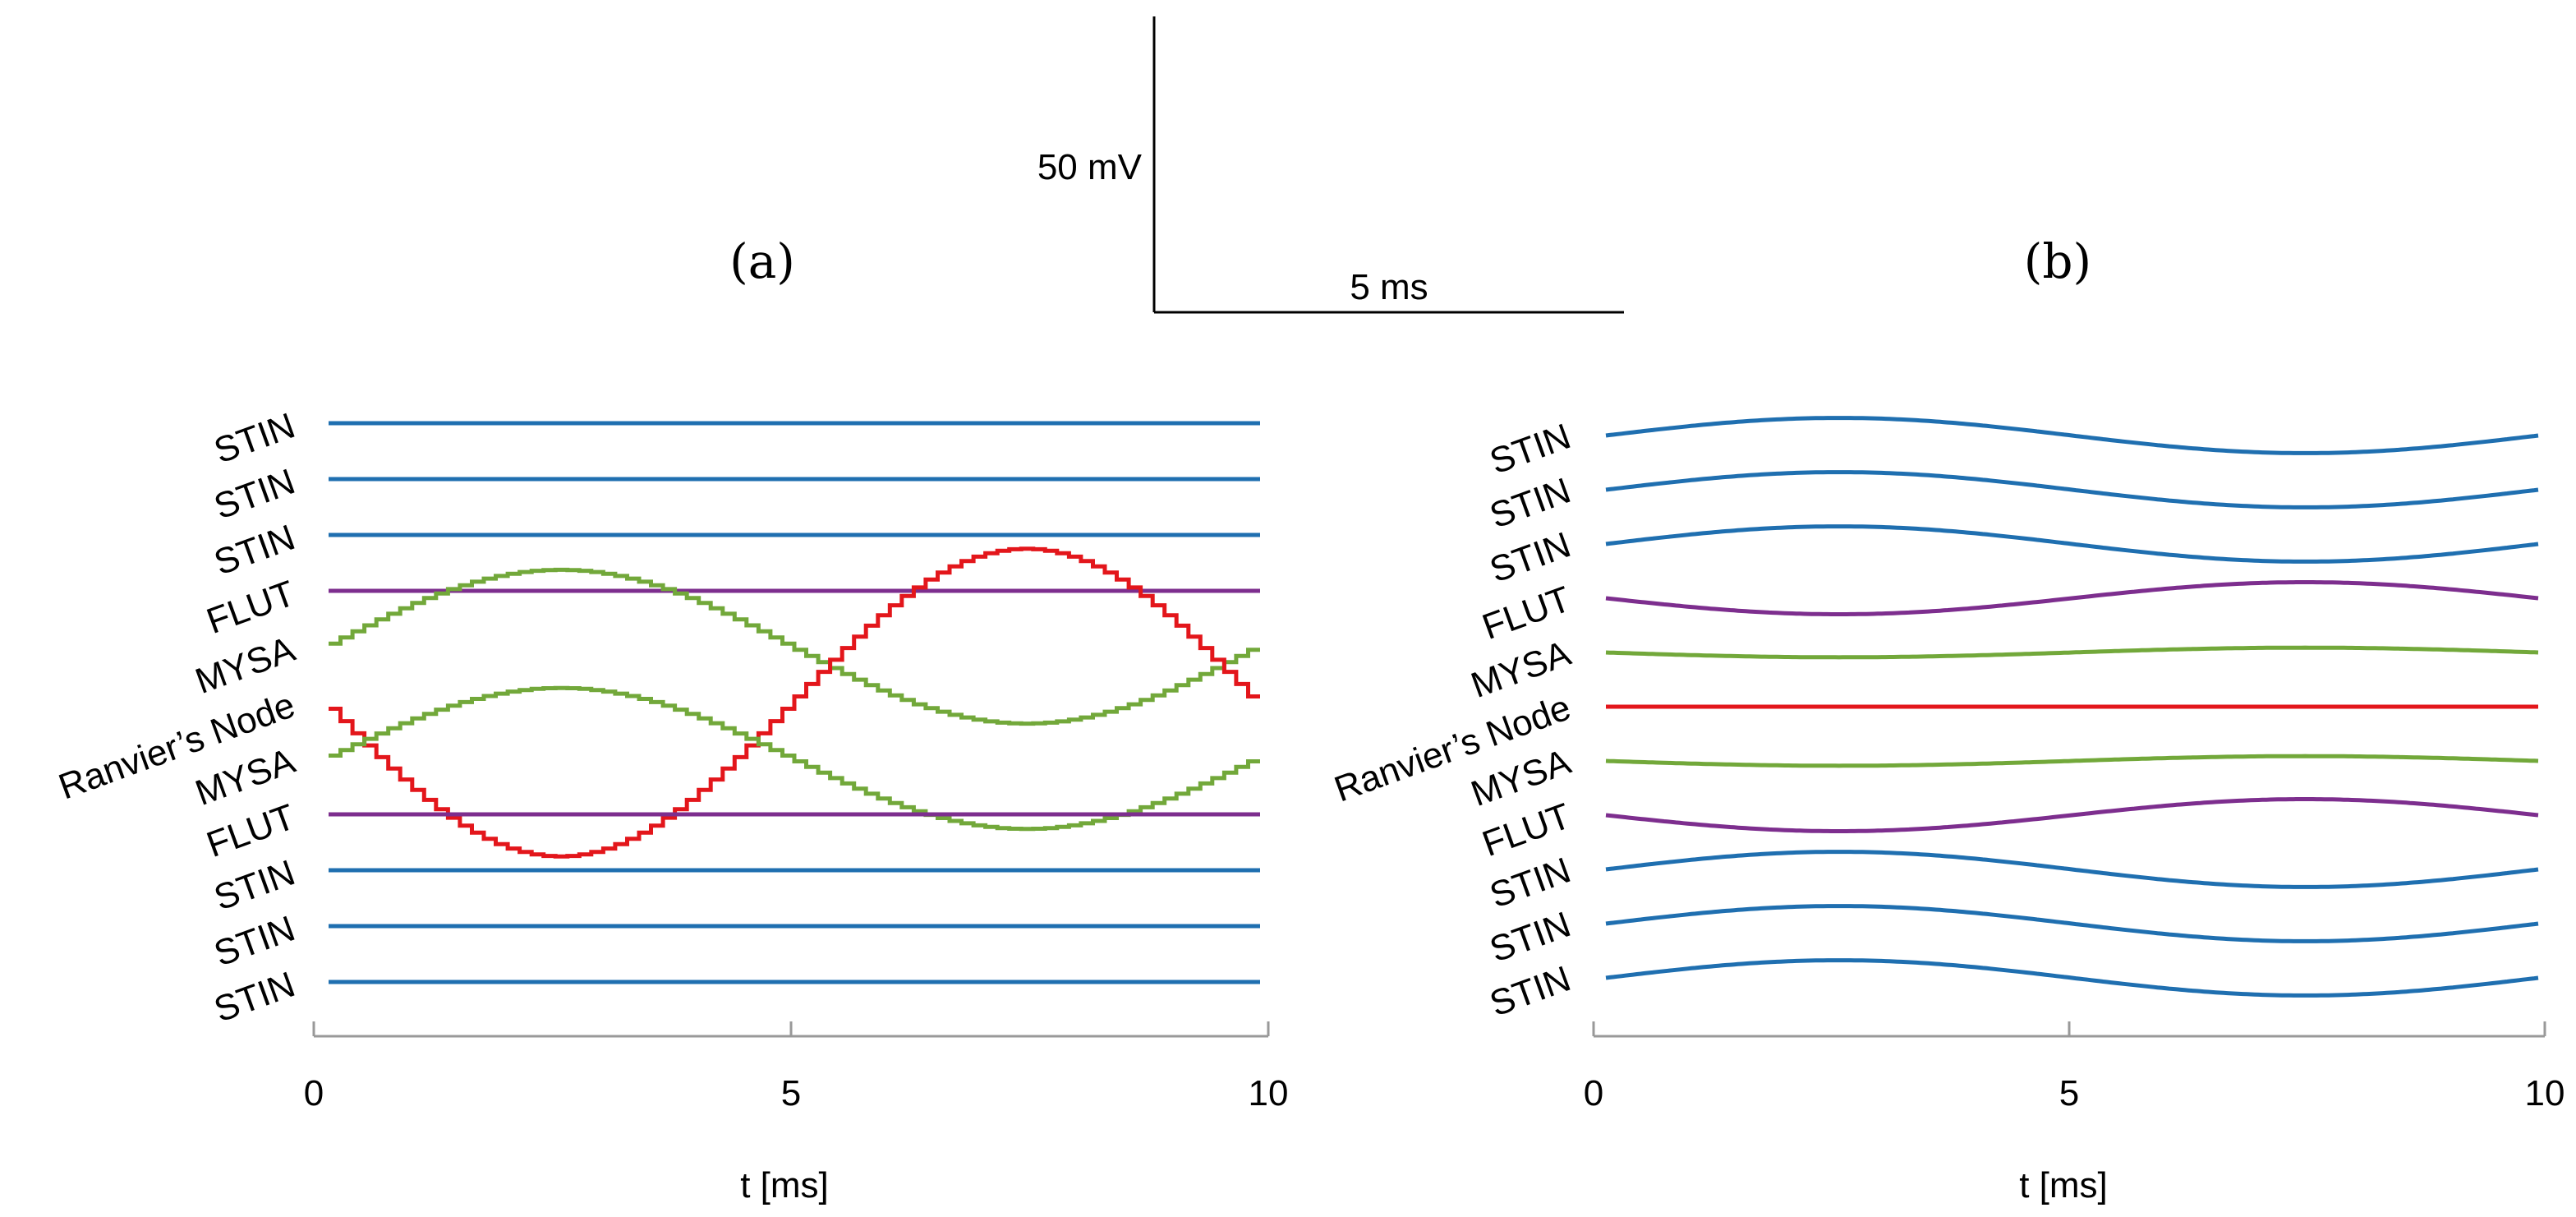  I want to click on panel-b-trace-3-flut, so click(2072, 598).